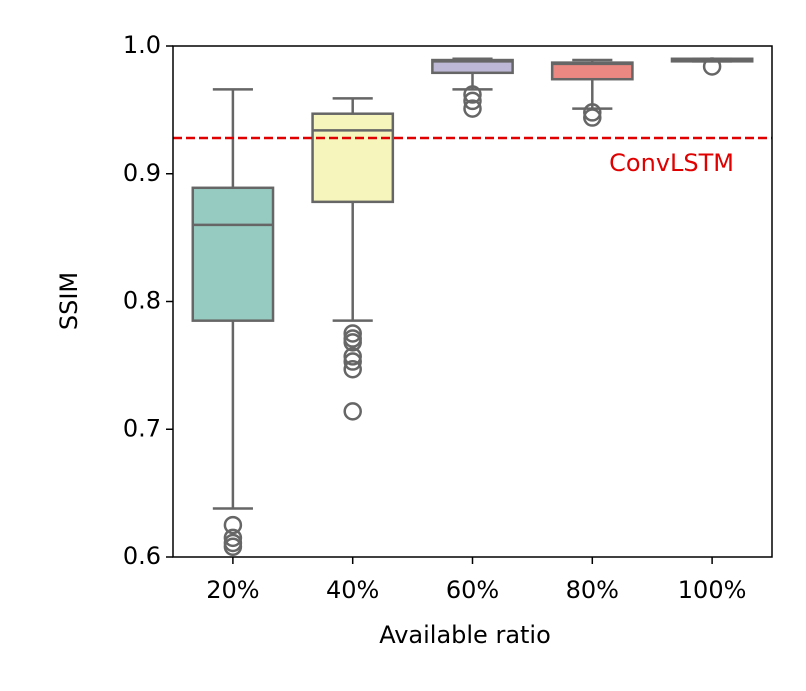 The height and width of the screenshot is (691, 806). I want to click on x-tick-label: 80%, so click(592, 590).